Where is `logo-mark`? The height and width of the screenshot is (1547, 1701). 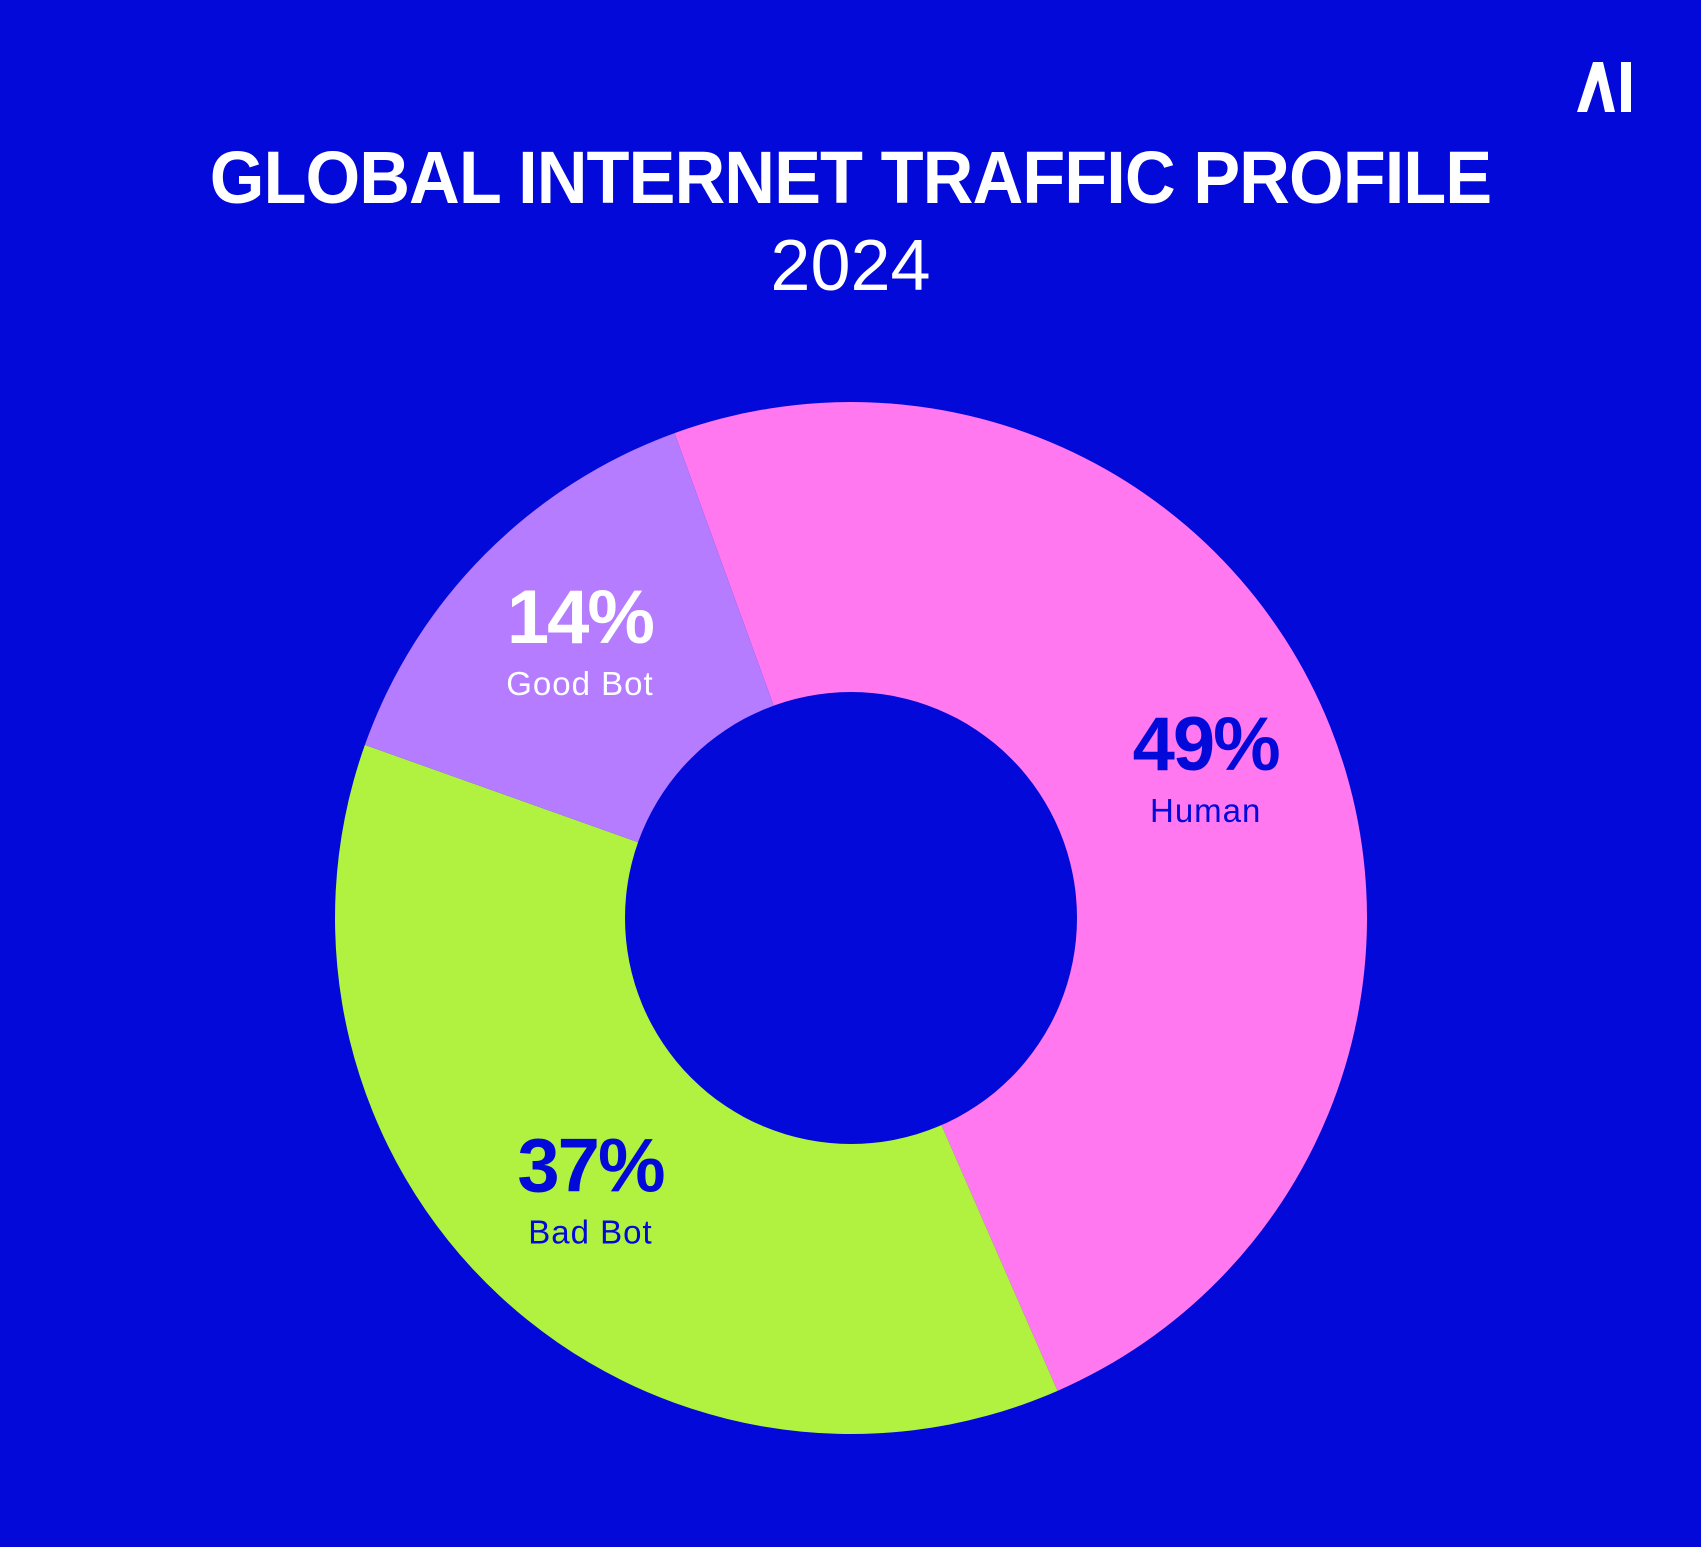
logo-mark is located at coordinates (1604, 87).